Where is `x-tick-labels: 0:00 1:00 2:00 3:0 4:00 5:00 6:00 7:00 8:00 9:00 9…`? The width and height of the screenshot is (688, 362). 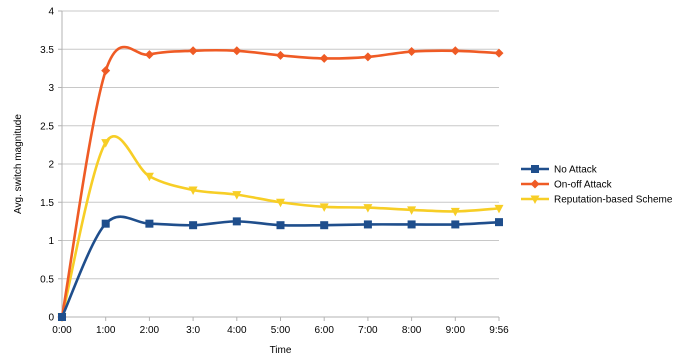 x-tick-labels: 0:00 1:00 2:00 3:0 4:00 5:00 6:00 7:00 8:00 9:00 9… is located at coordinates (280, 330).